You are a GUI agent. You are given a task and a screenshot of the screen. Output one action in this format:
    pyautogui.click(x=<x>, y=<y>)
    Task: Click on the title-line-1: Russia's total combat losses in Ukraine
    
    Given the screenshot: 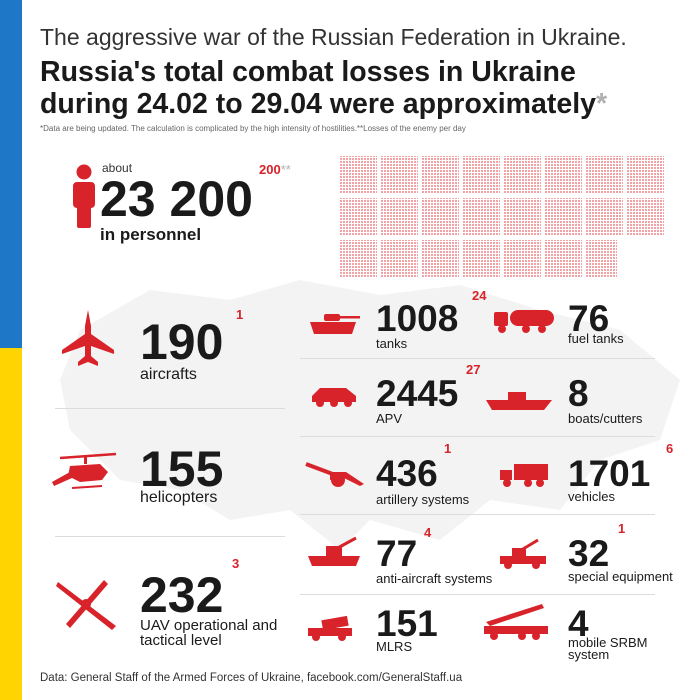 What is the action you would take?
    pyautogui.click(x=308, y=72)
    